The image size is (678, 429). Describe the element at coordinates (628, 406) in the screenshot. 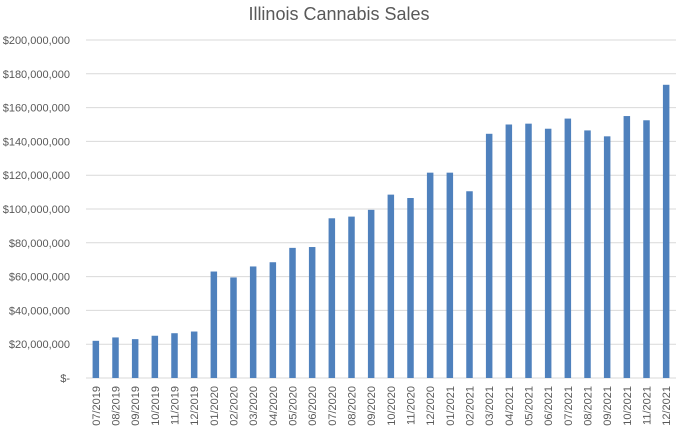

I see `x-tick-label: 10/2021` at that location.